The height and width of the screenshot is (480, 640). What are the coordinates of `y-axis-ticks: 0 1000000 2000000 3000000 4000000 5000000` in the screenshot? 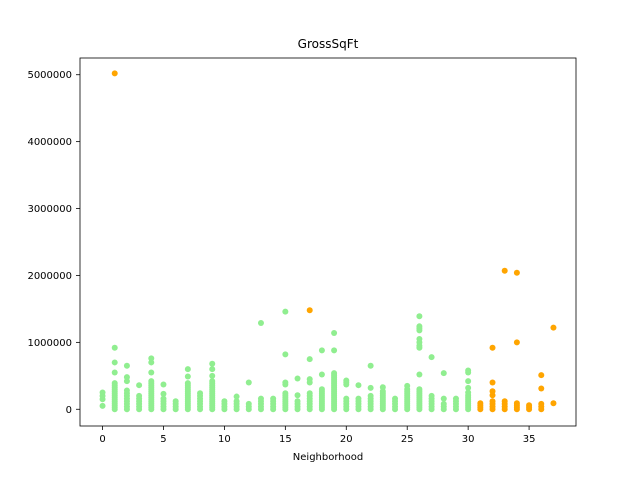 It's located at (53, 243).